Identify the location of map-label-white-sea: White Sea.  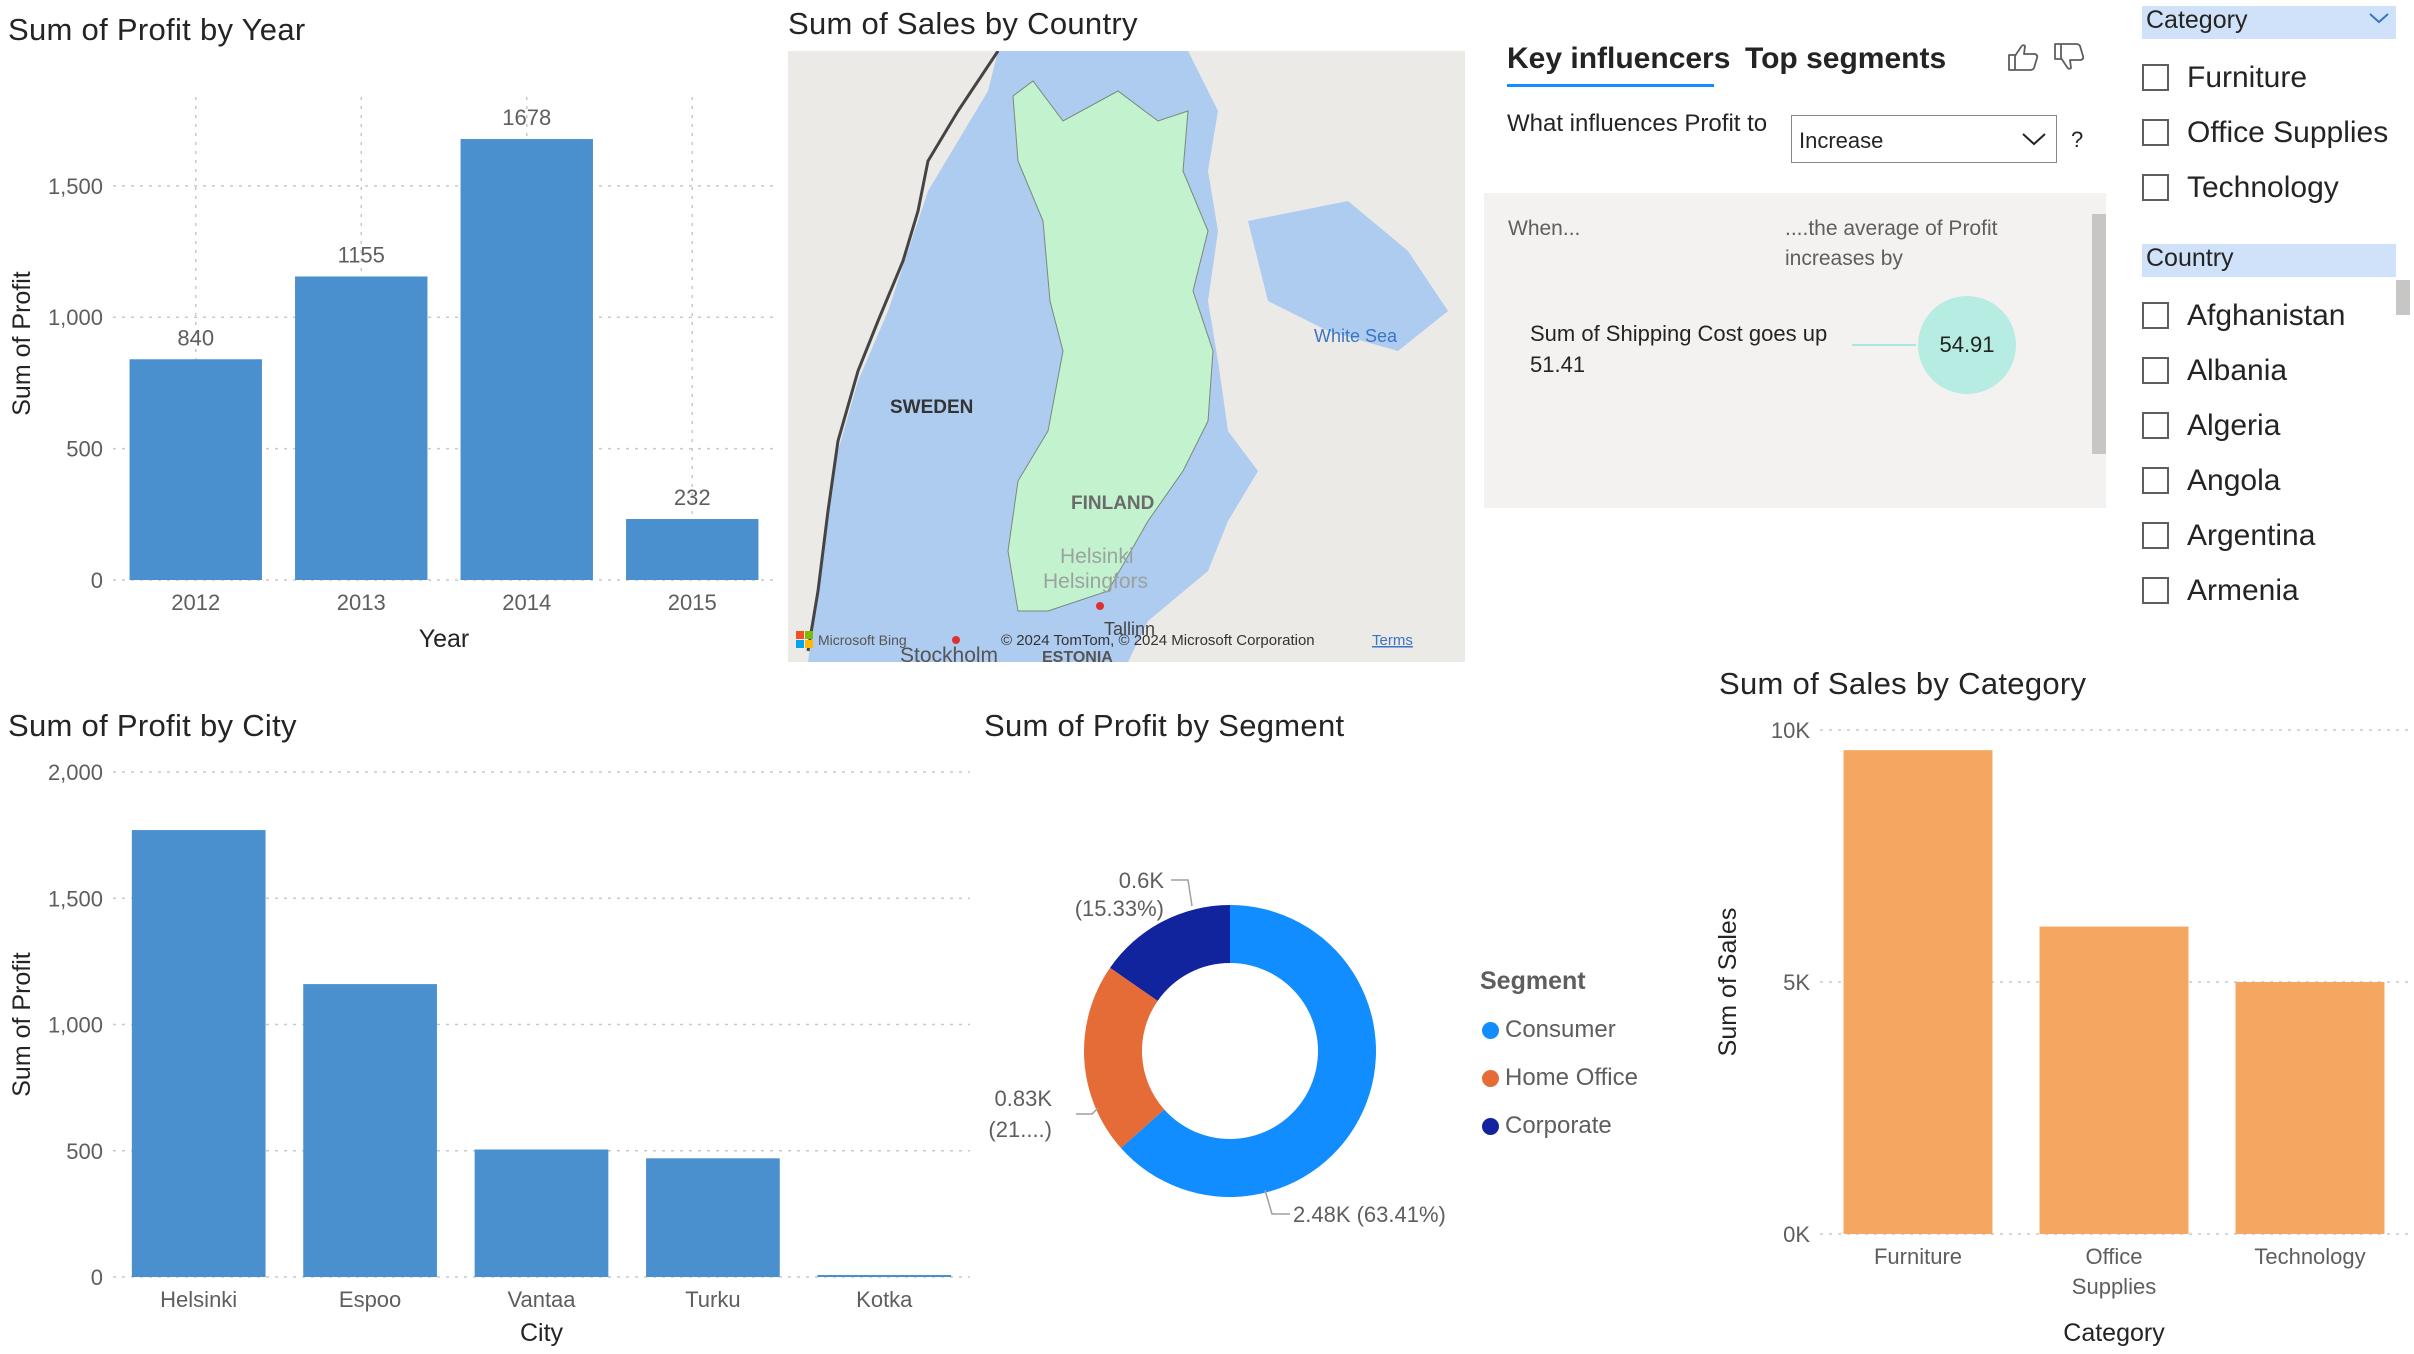
(1356, 336).